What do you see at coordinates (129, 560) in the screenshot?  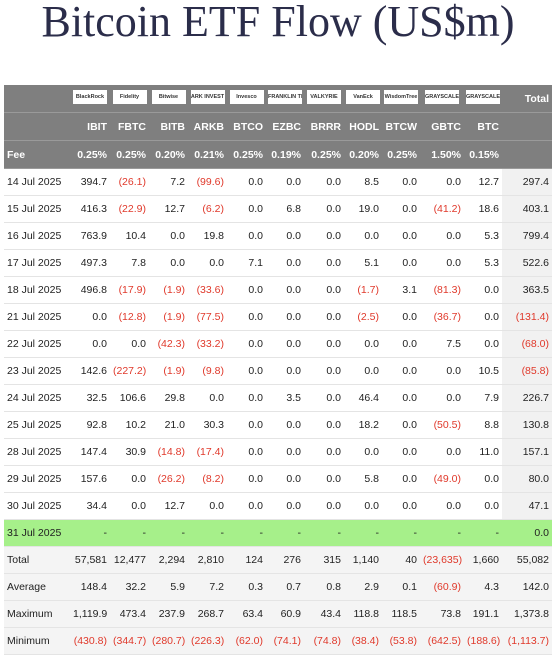 I see `value-cell: 12,477` at bounding box center [129, 560].